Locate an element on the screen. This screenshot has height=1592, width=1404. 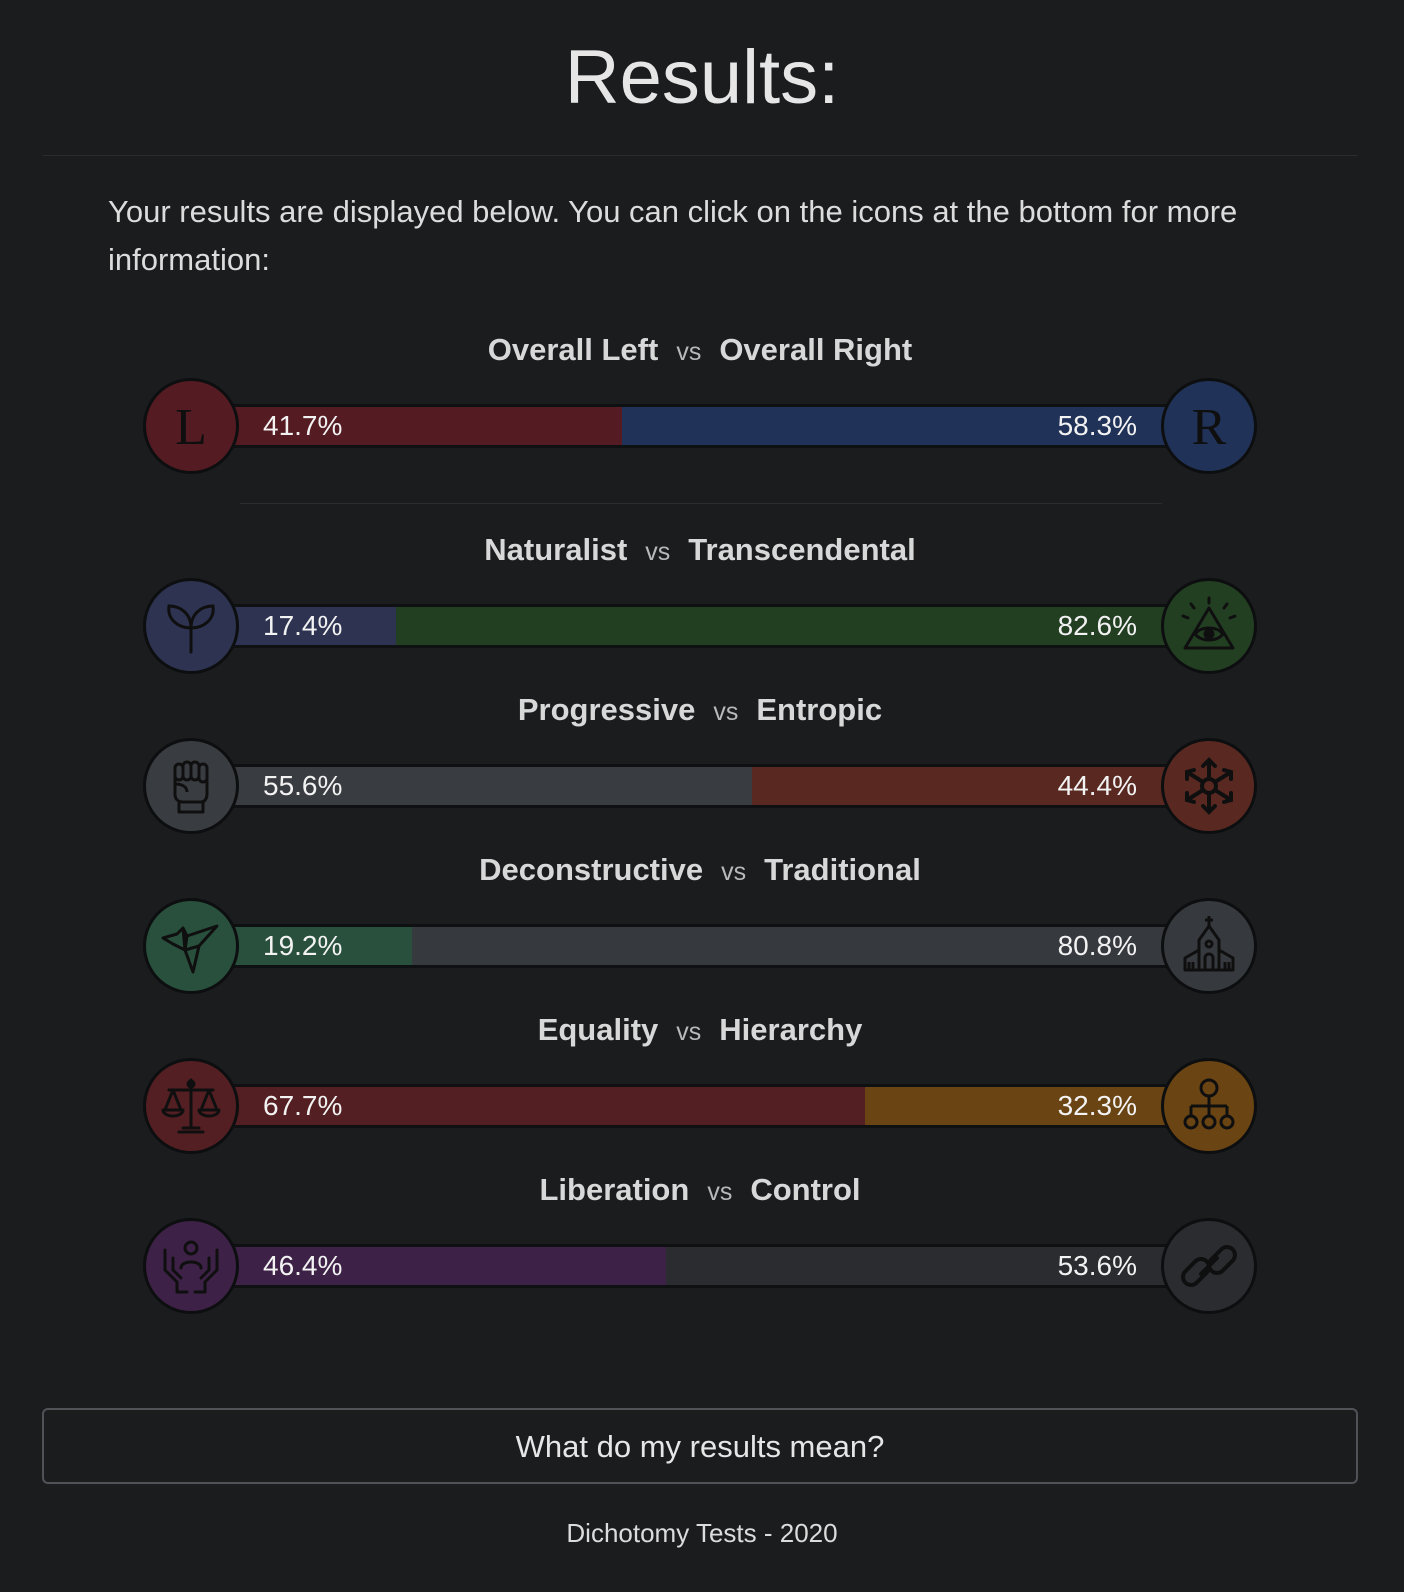
bar-row: 19.2% 80.8% is located at coordinates (700, 948).